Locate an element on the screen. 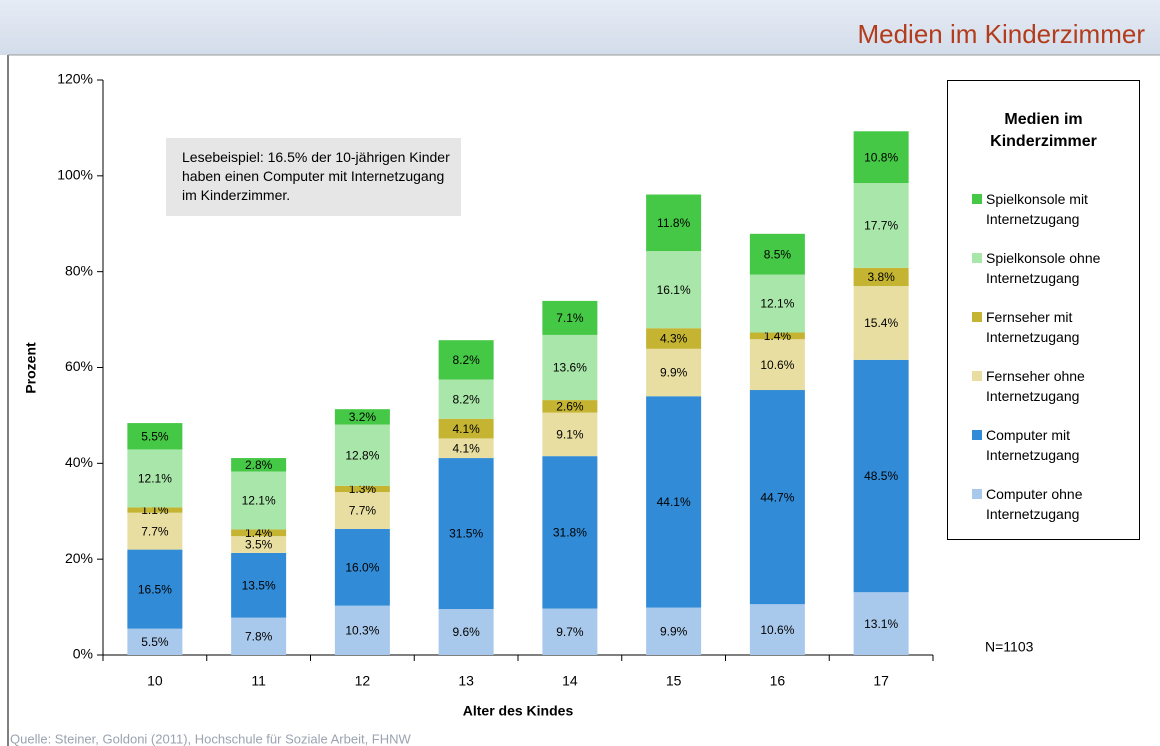  x-tick-label: 12 is located at coordinates (363, 681).